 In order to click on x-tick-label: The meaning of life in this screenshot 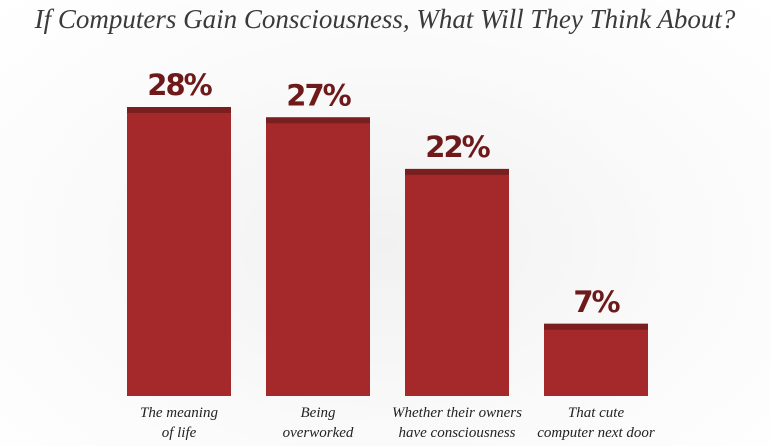, I will do `click(179, 423)`.